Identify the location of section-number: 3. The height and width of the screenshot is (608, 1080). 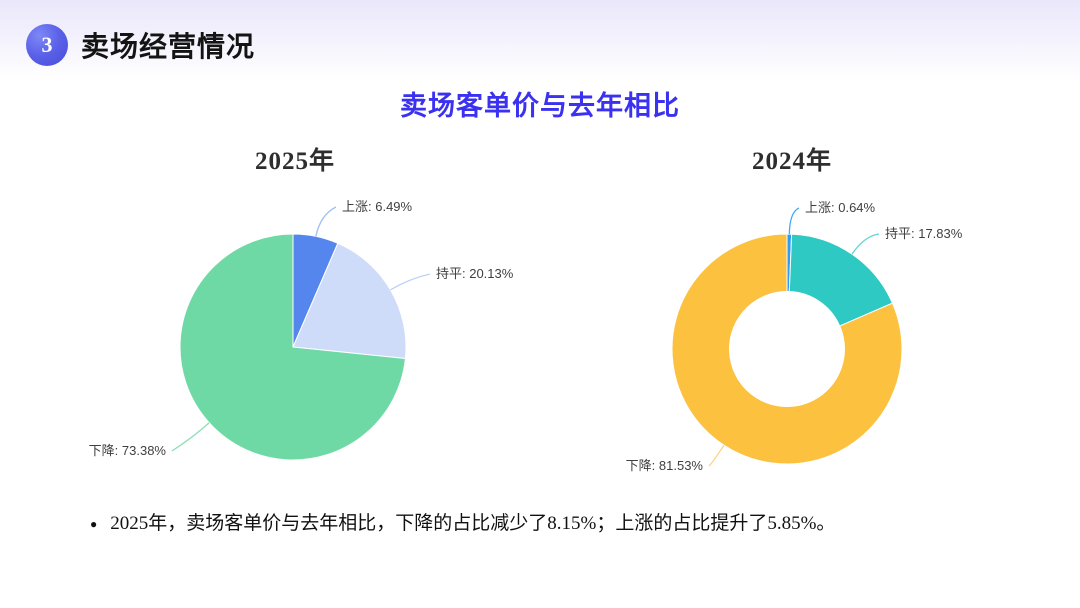
(47, 44).